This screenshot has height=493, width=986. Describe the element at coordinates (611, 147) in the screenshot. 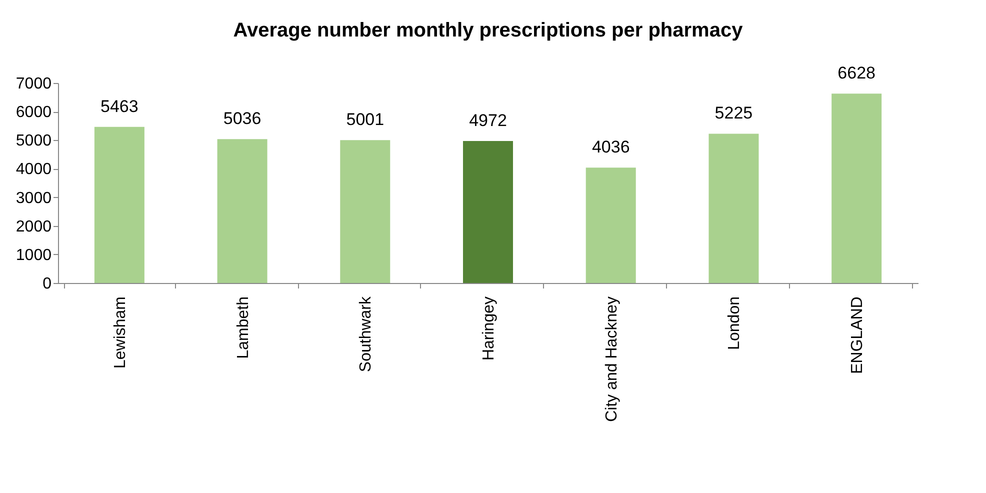

I see `data-label: 4036` at that location.